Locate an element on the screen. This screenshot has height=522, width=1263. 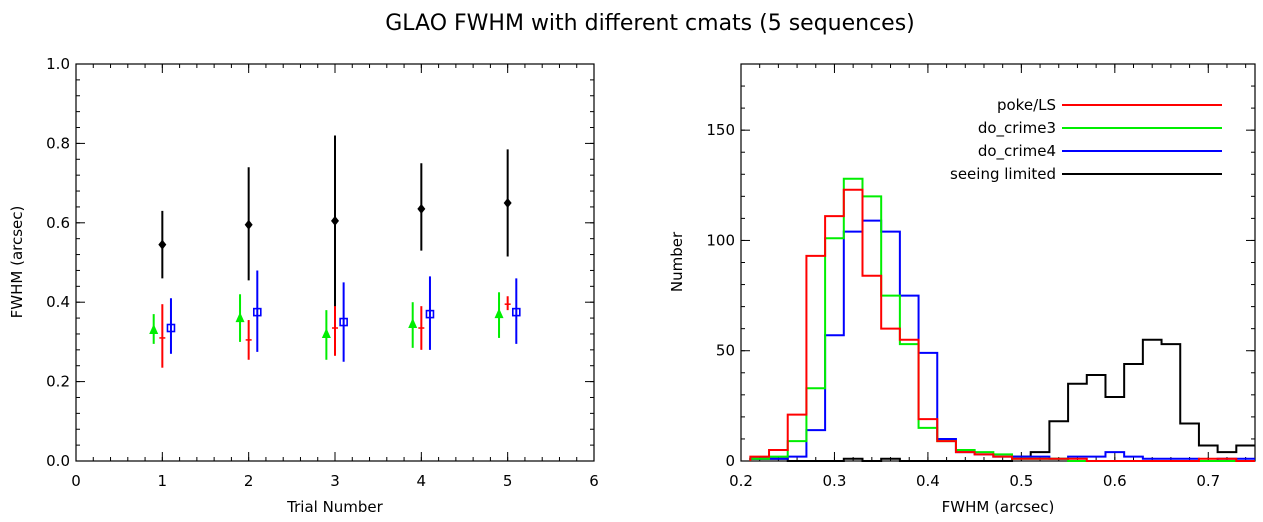
left-series is located at coordinates (335, 251).